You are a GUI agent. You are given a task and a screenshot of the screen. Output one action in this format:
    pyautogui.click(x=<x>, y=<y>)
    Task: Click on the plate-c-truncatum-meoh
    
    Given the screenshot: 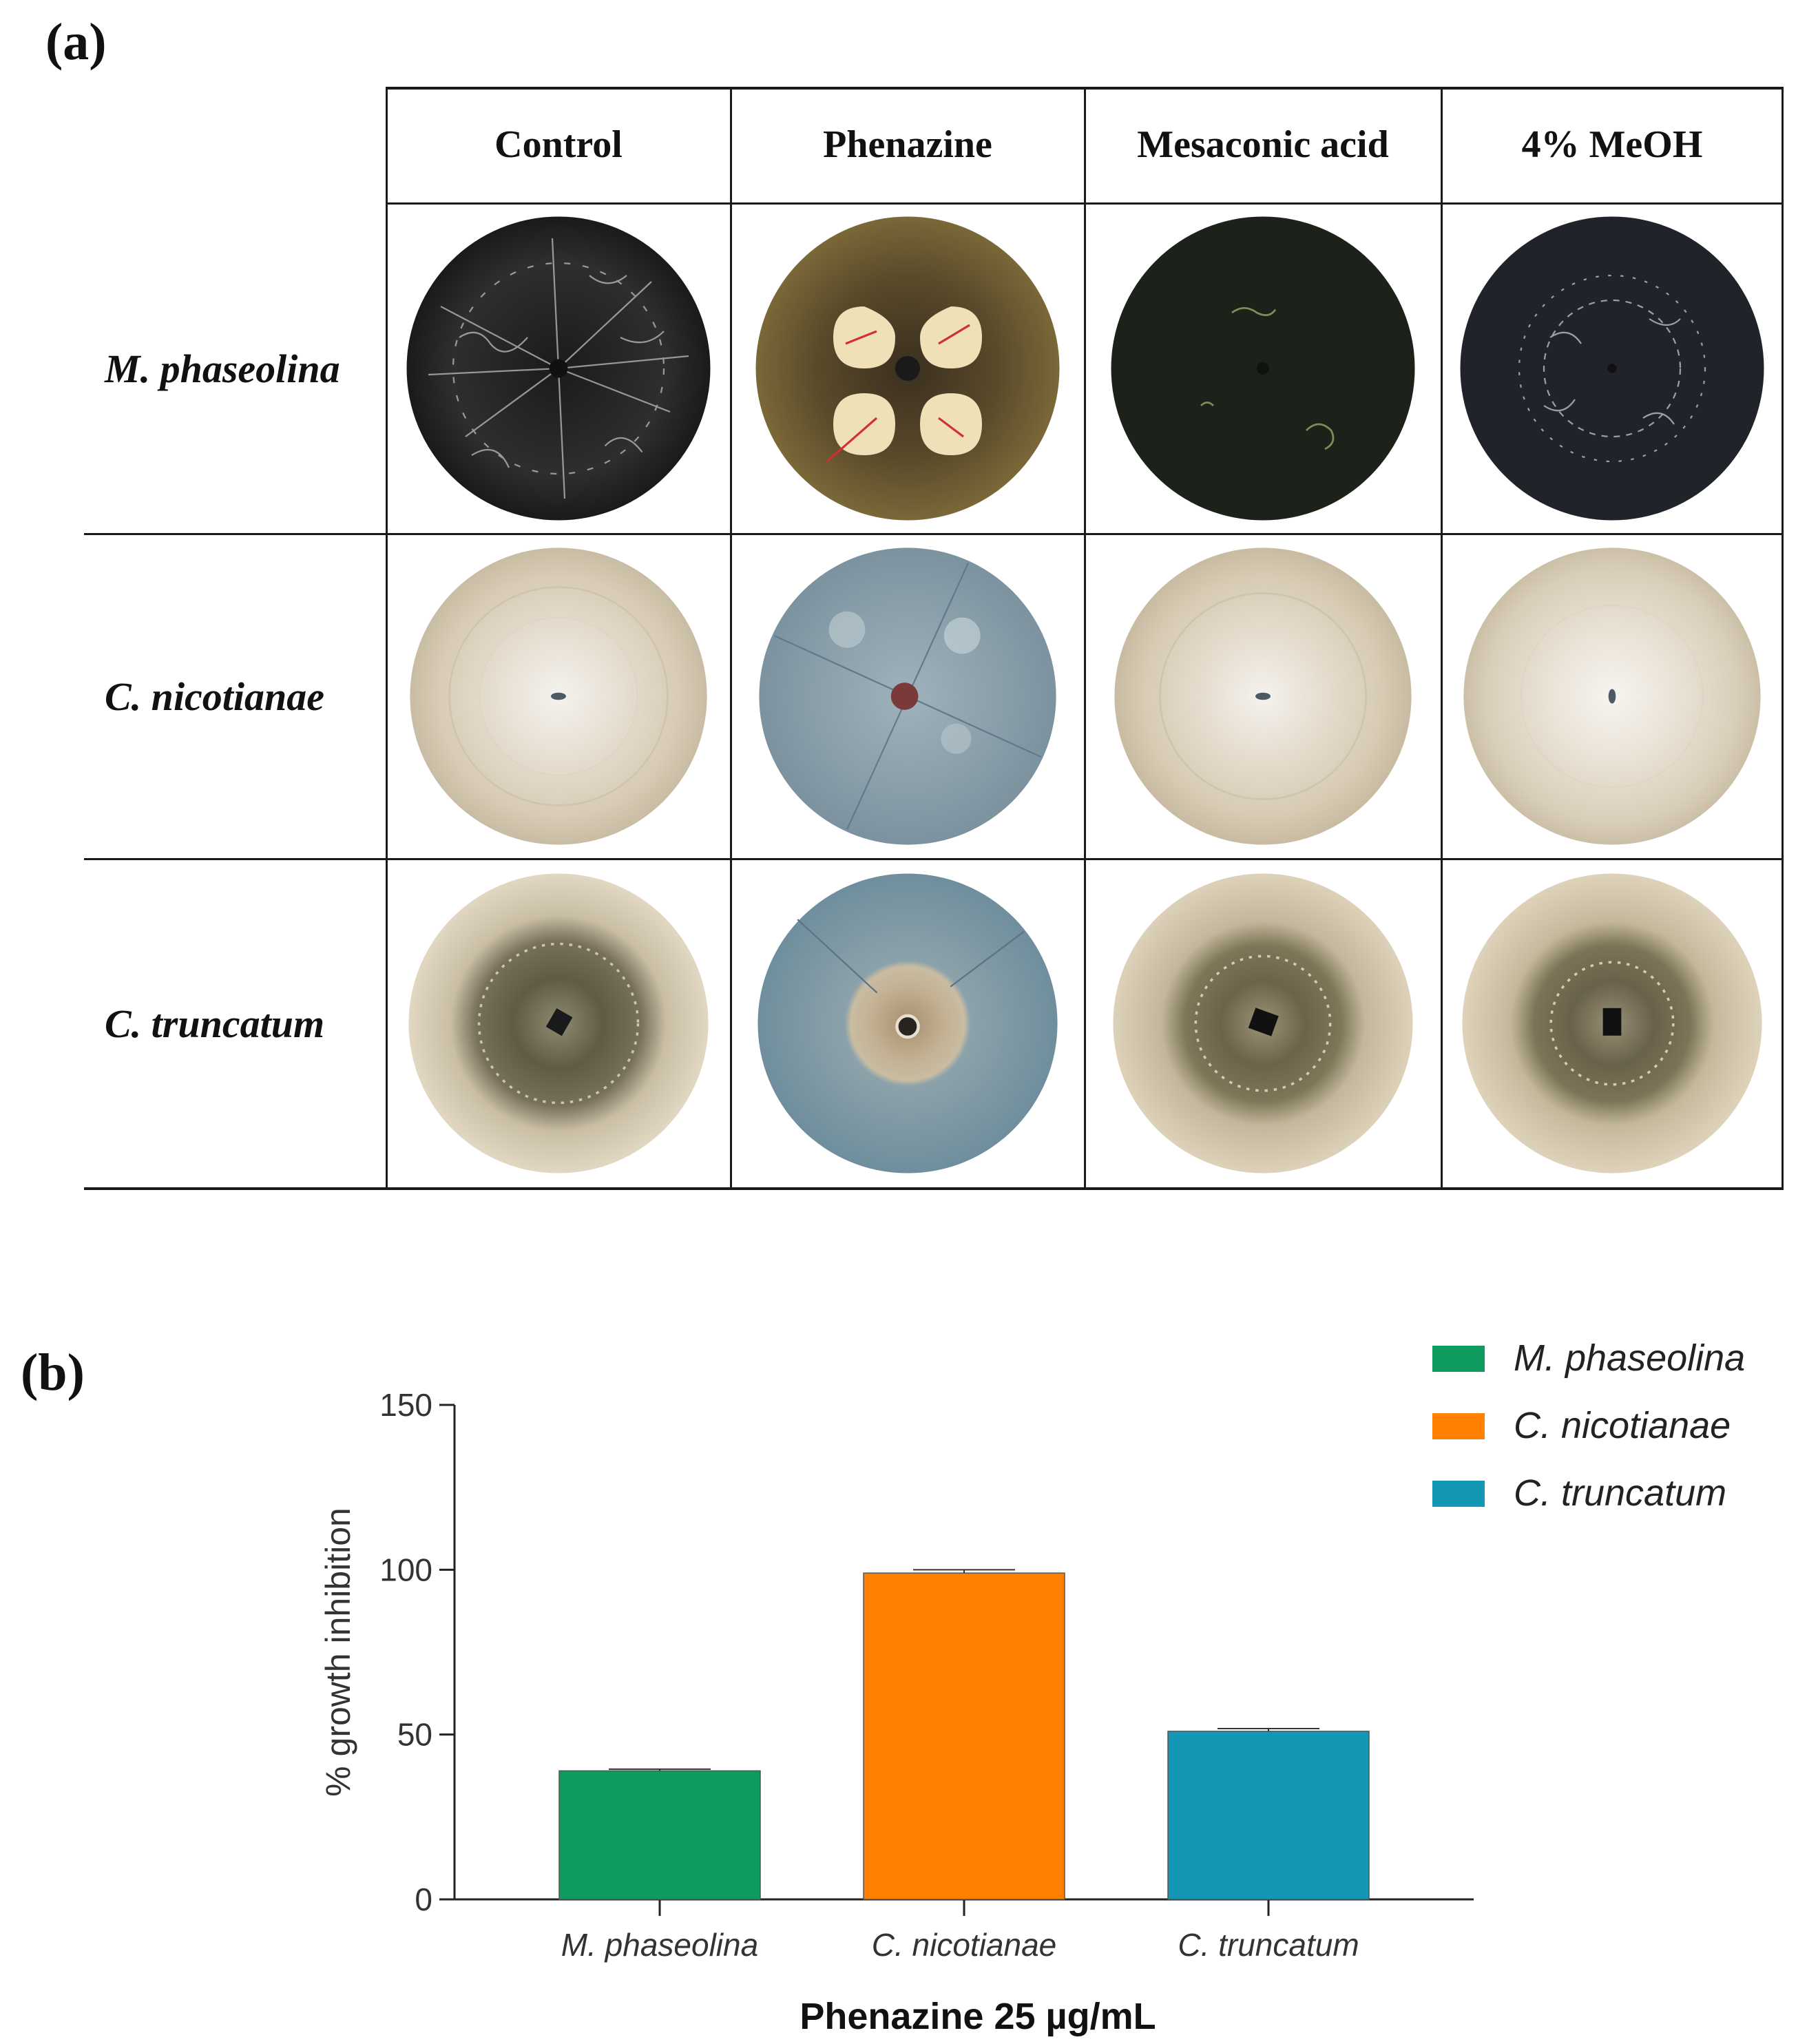 What is the action you would take?
    pyautogui.click(x=1612, y=1023)
    